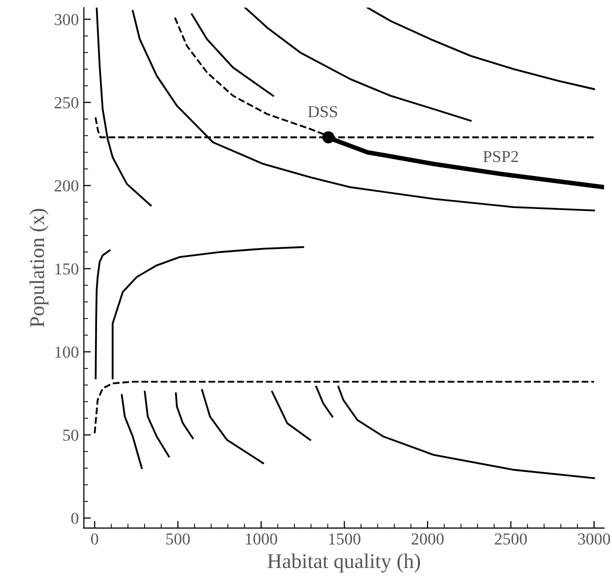 Image resolution: width=612 pixels, height=588 pixels. What do you see at coordinates (70, 435) in the screenshot?
I see `y-tick-label: 50` at bounding box center [70, 435].